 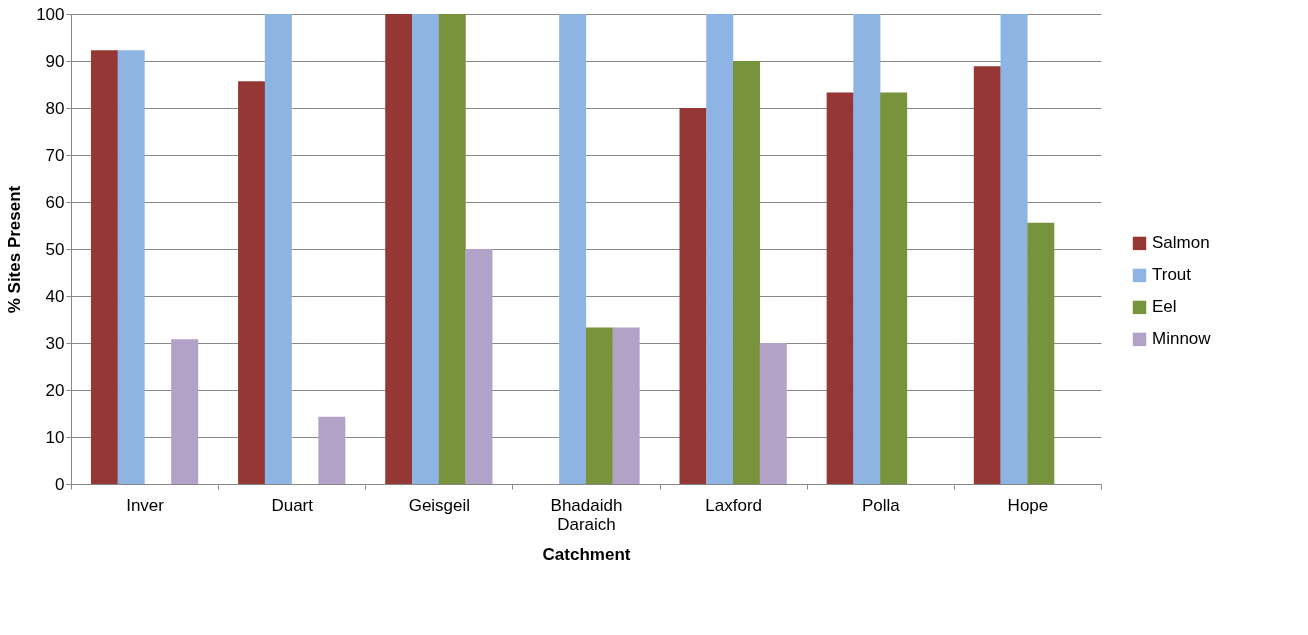 What do you see at coordinates (1172, 275) in the screenshot?
I see `legend-label: Trout` at bounding box center [1172, 275].